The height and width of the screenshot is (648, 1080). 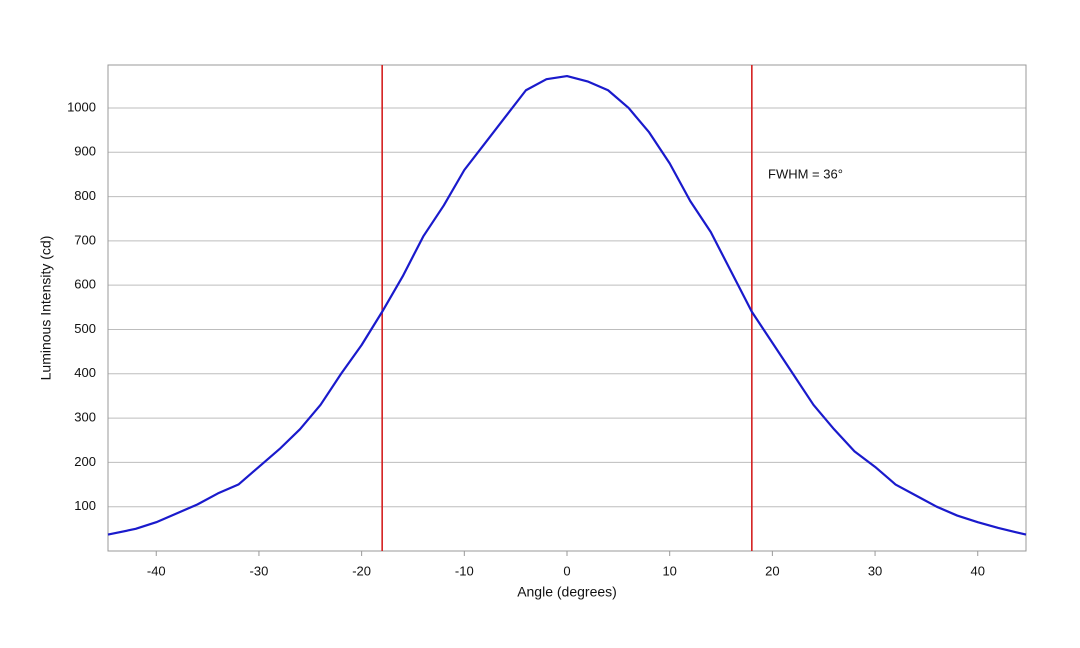 I want to click on y-tick-label: 1000, so click(x=81, y=106).